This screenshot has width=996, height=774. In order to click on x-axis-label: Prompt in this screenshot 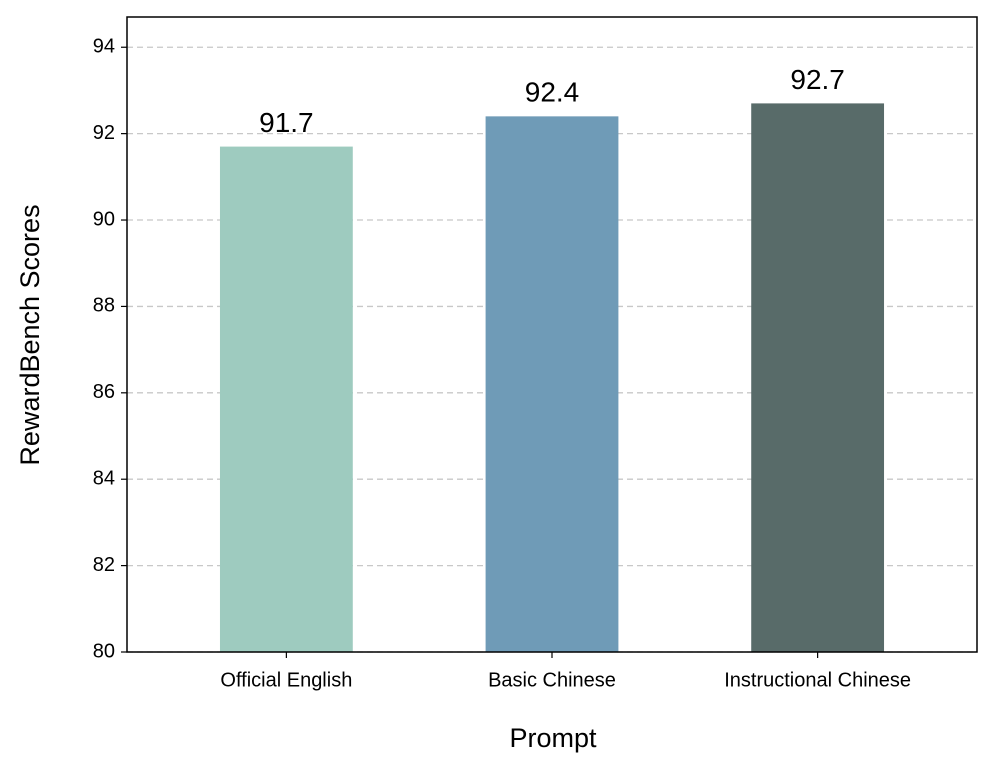, I will do `click(553, 738)`.